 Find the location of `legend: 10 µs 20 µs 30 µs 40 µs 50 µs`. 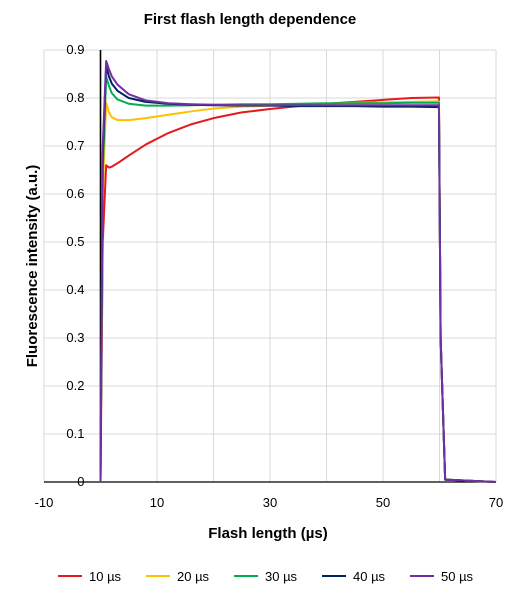

legend: 10 µs 20 µs 30 µs 40 µs 50 µs is located at coordinates (266, 576).